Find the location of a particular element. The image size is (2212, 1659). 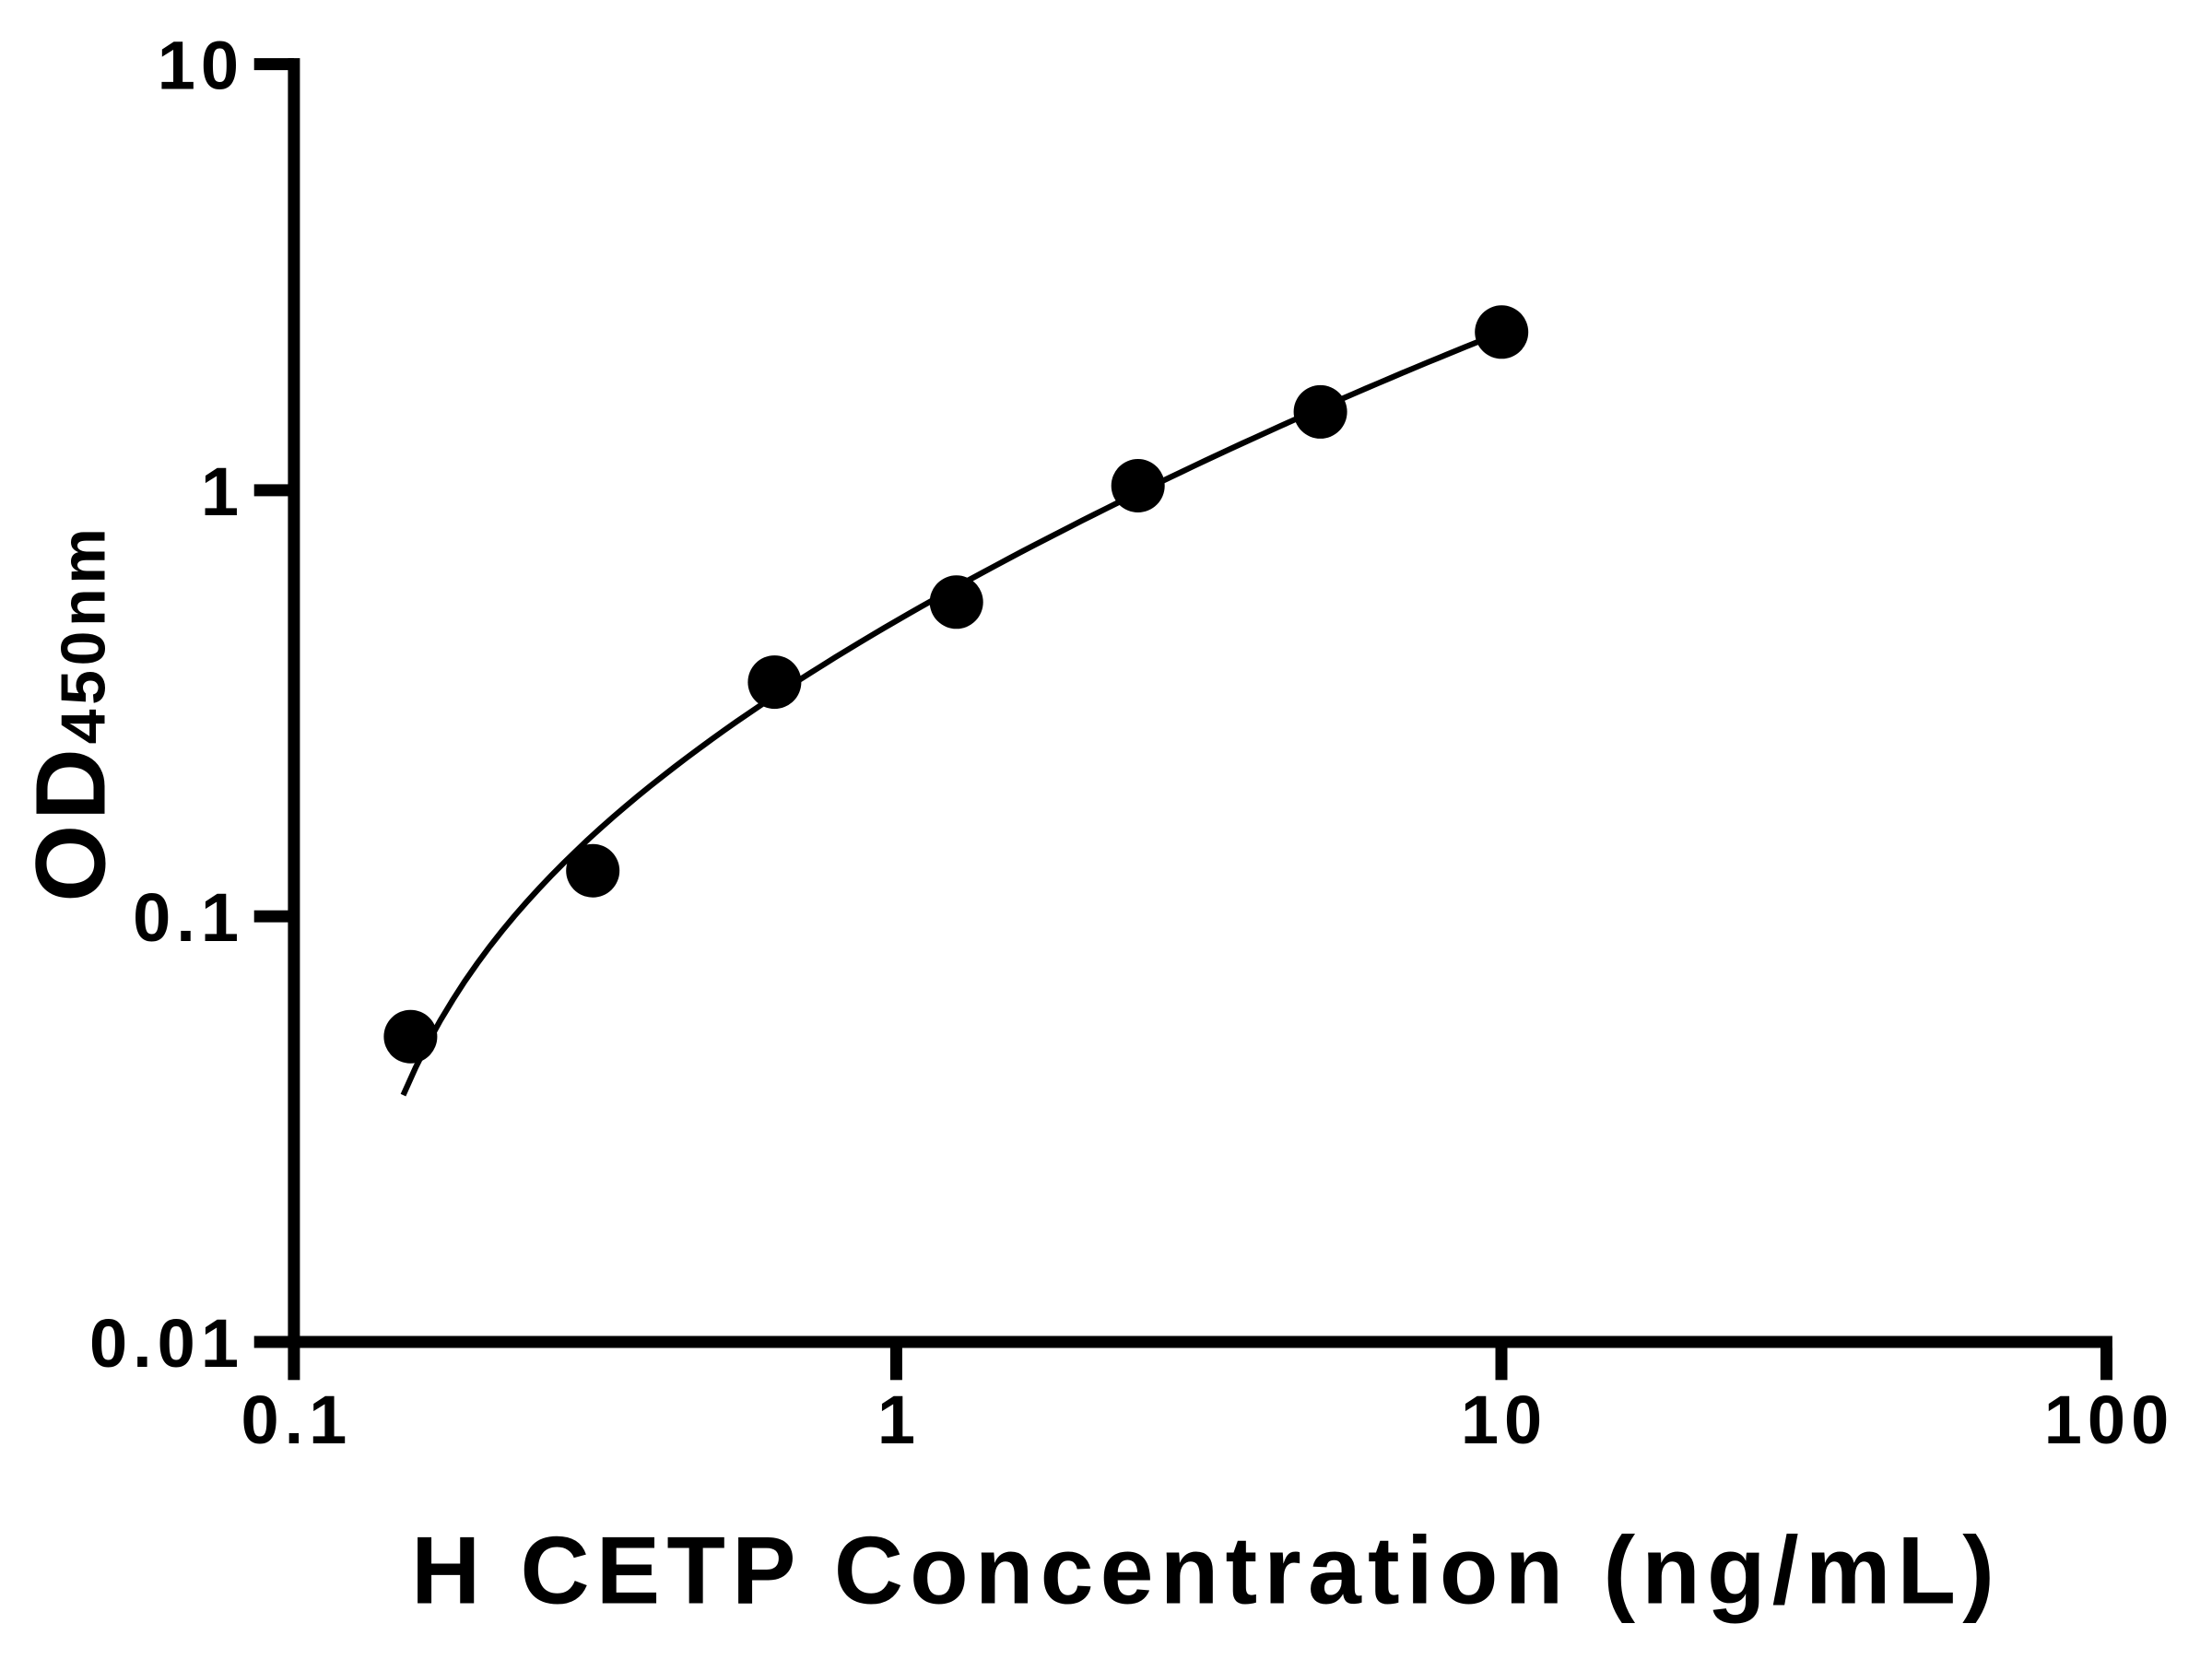

svg-text: 100 is located at coordinates (2109, 1420).